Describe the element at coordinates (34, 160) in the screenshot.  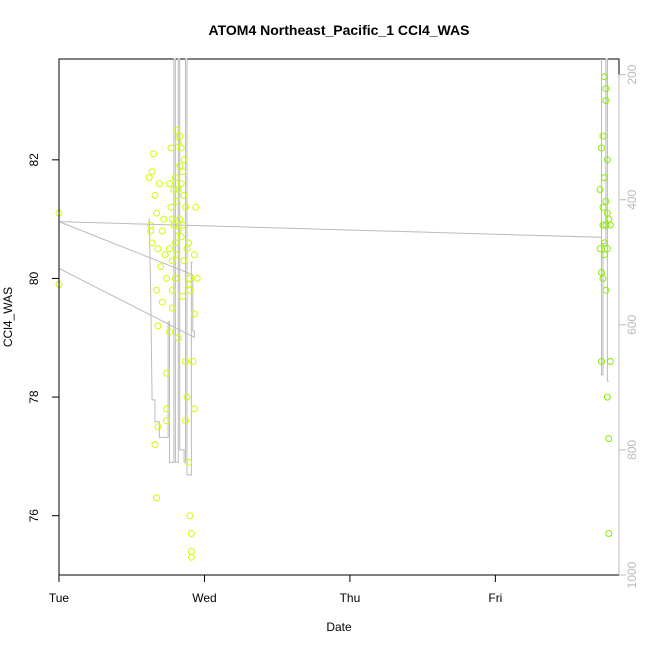
I see `y-tick-label: 82` at that location.